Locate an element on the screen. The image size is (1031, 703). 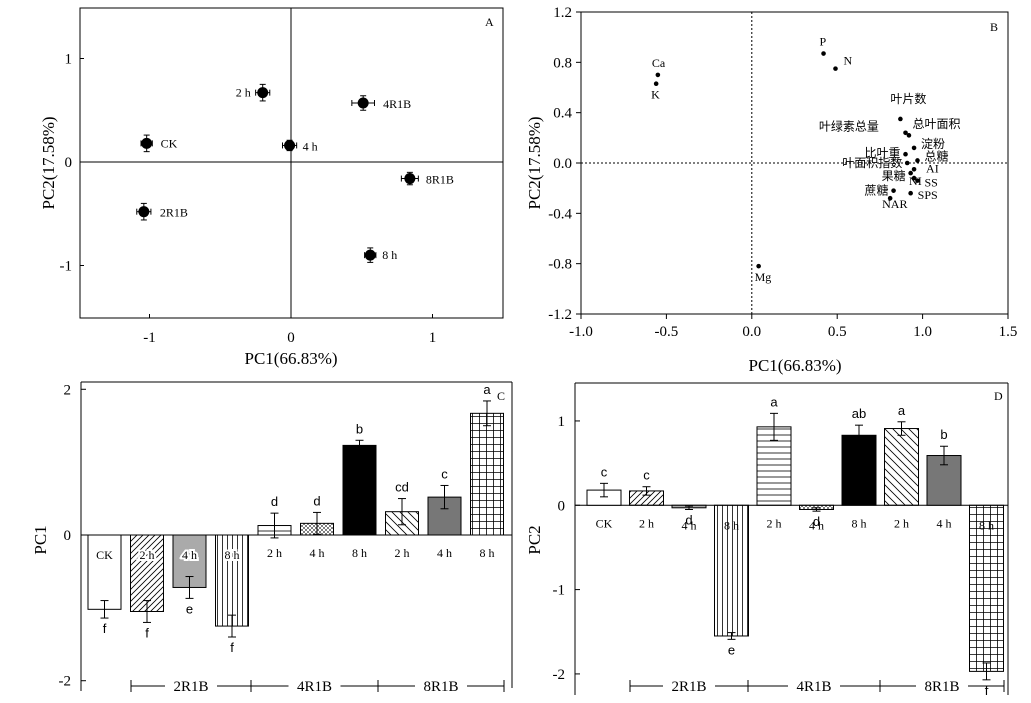
panel-d-letter: b is located at coordinates (943, 434).